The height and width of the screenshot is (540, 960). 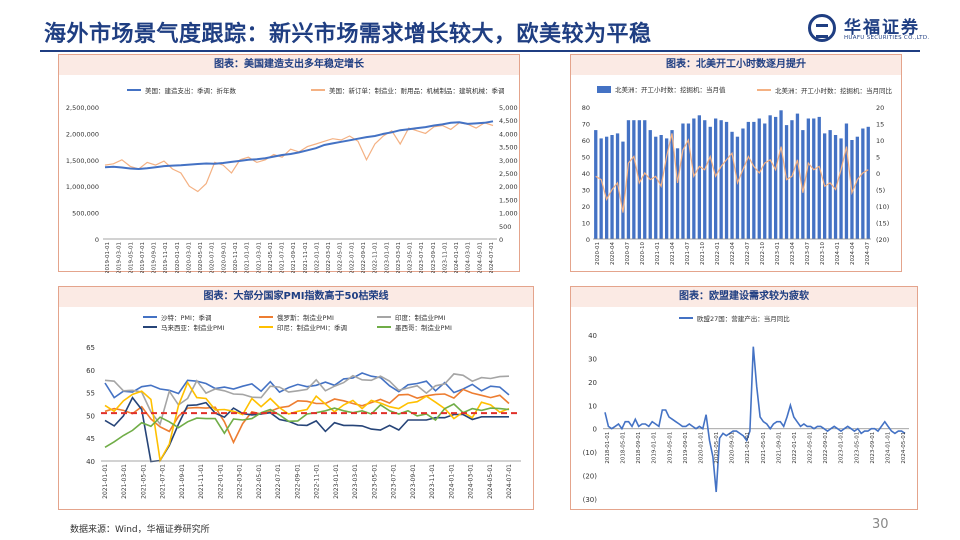 What do you see at coordinates (508, 200) in the screenshot?
I see `y-tick-label: 1,500` at bounding box center [508, 200].